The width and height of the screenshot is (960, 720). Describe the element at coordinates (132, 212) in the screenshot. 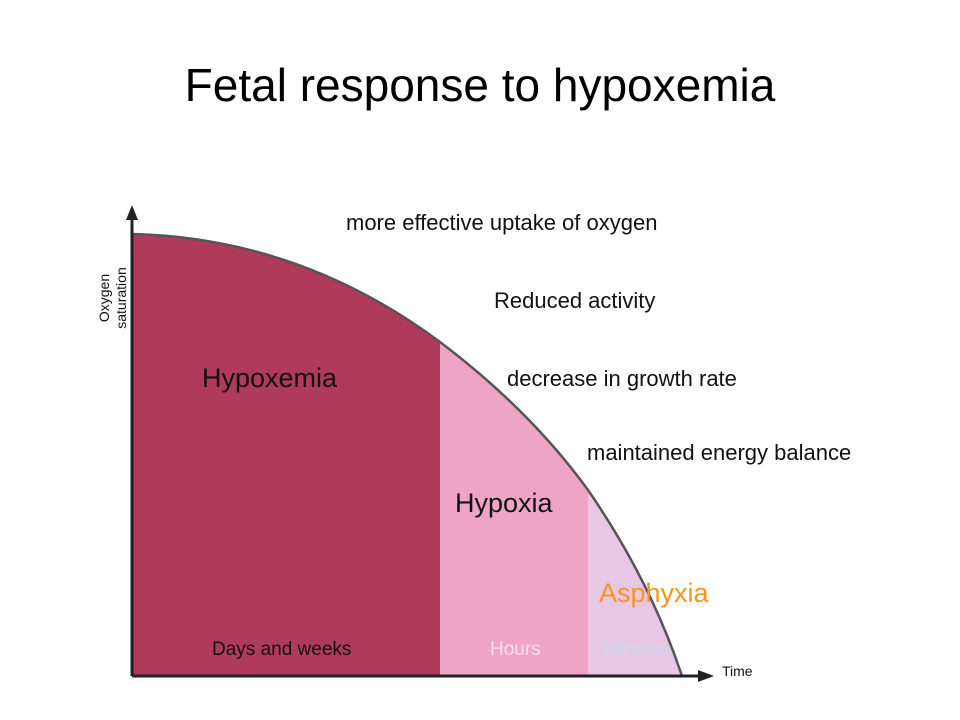

I see `y-axis-arrowhead` at that location.